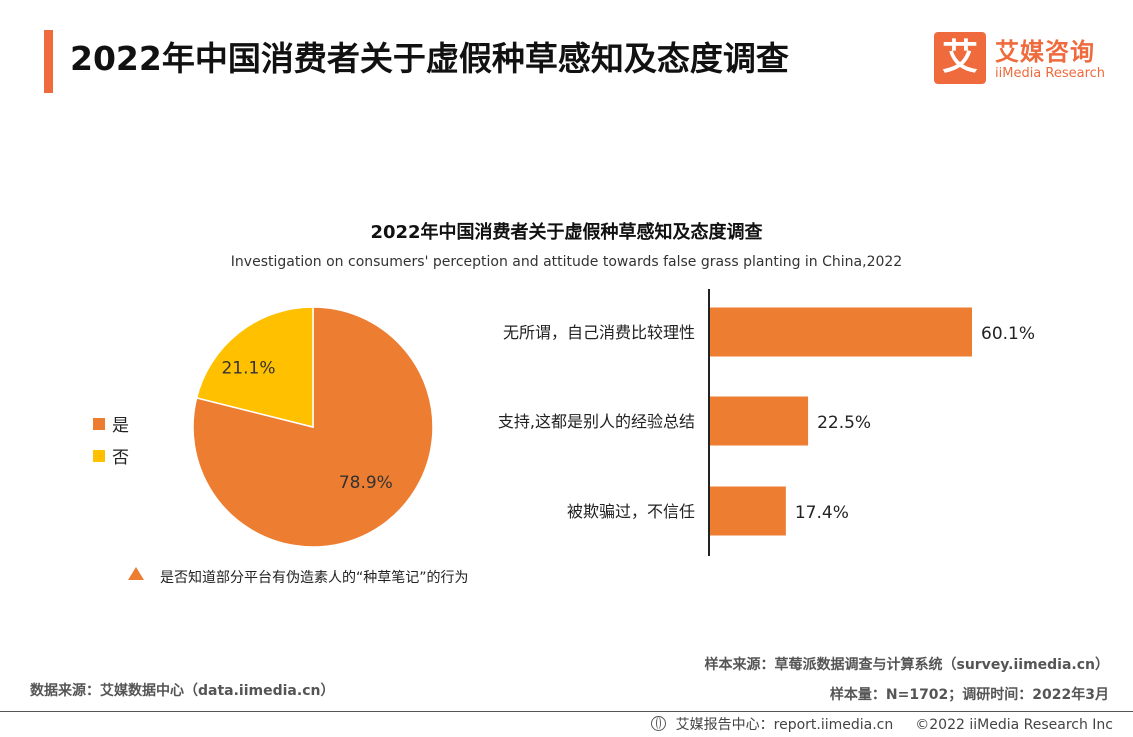  I want to click on title-accent-bar, so click(48, 61).